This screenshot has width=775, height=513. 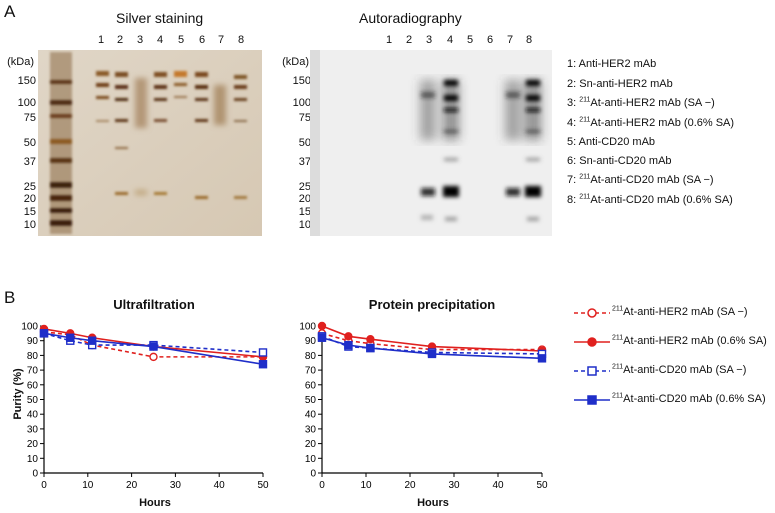 What do you see at coordinates (680, 311) in the screenshot?
I see `series-legend-entry: 211At-anti-HER2 mAb (SA −)` at bounding box center [680, 311].